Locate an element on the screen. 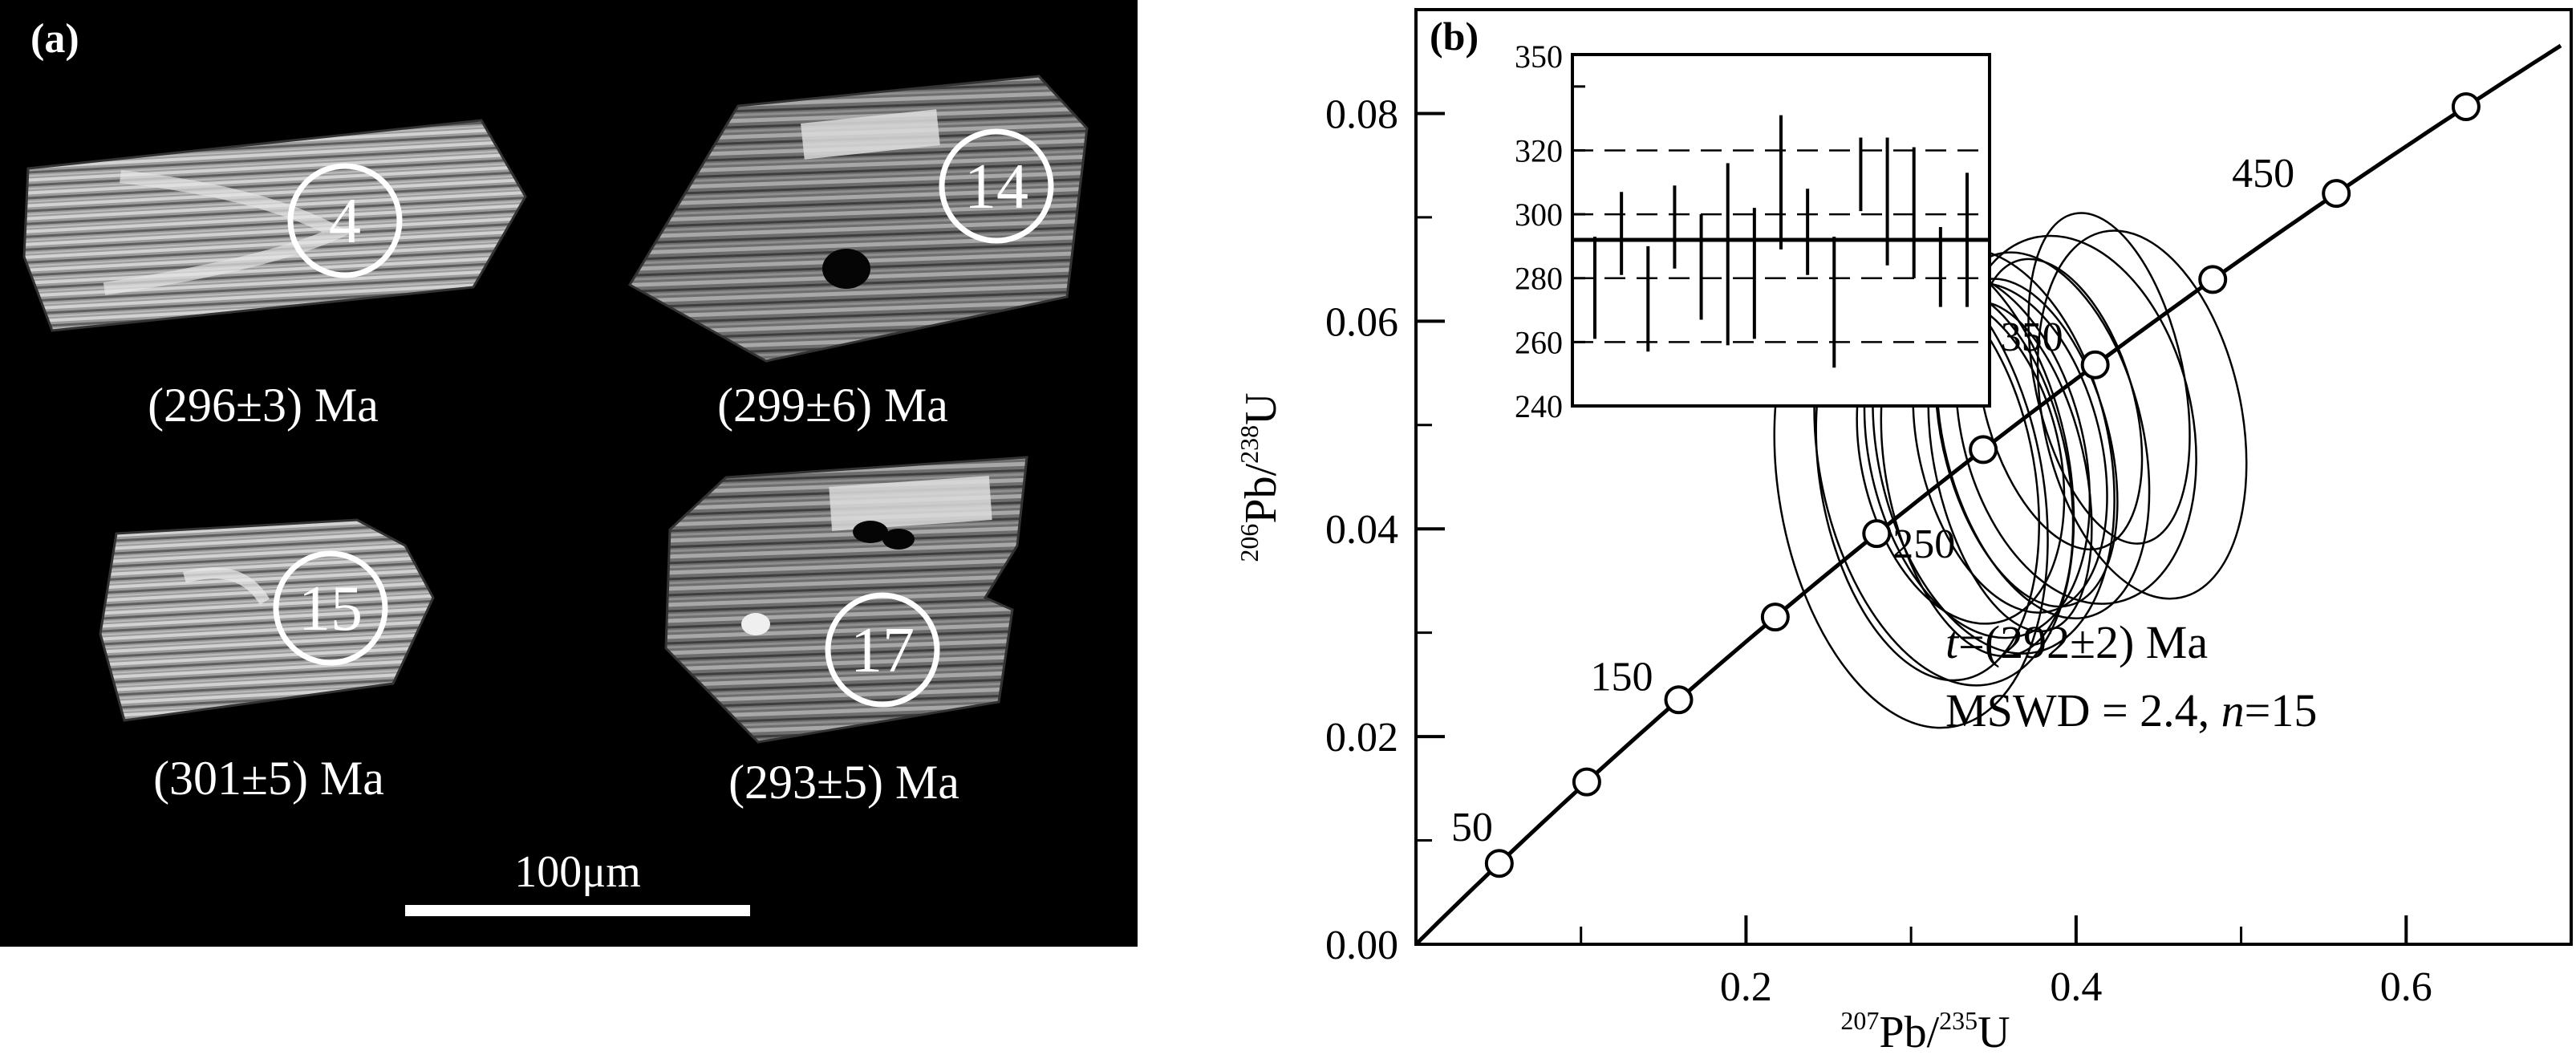  concordia-age-label: 450 is located at coordinates (2263, 174).